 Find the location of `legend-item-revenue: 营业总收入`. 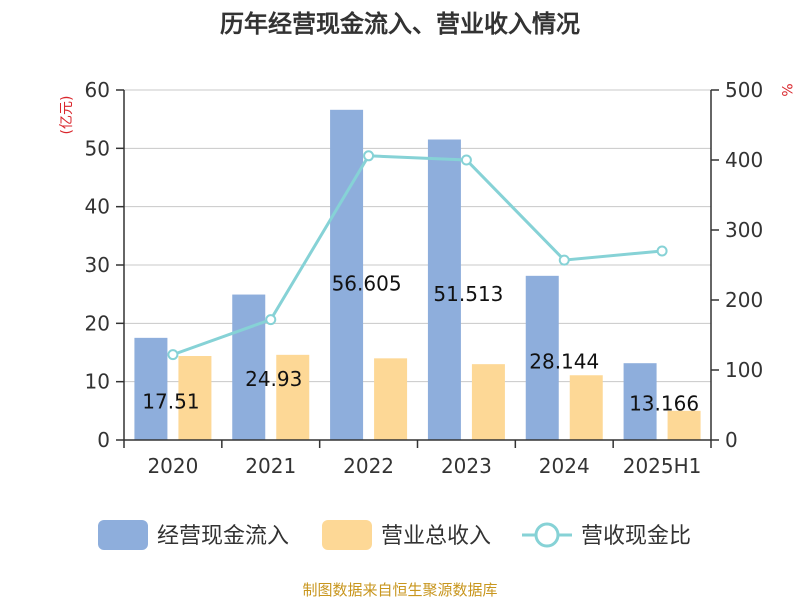

legend-item-revenue: 营业总收入 is located at coordinates (406, 535).